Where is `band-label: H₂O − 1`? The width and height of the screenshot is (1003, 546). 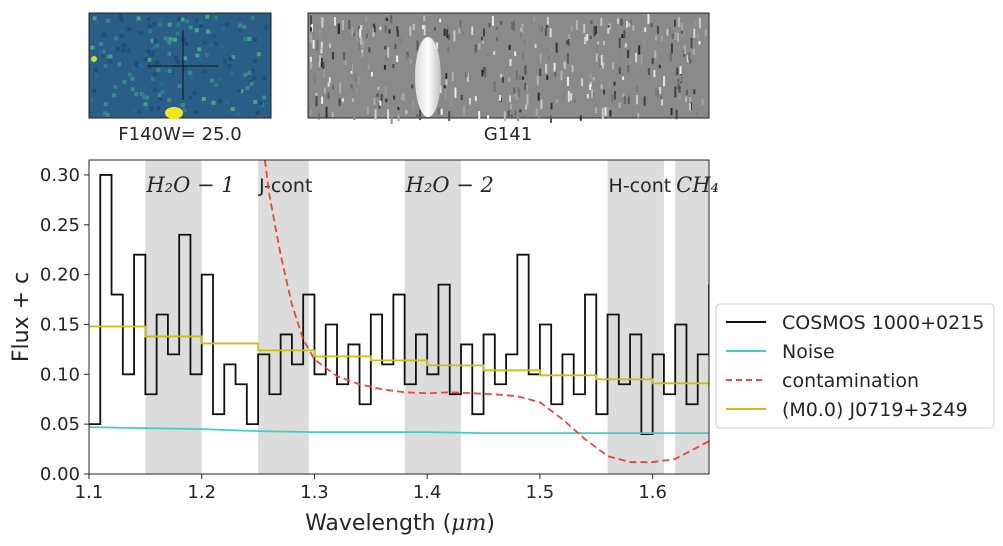 band-label: H₂O − 1 is located at coordinates (189, 185).